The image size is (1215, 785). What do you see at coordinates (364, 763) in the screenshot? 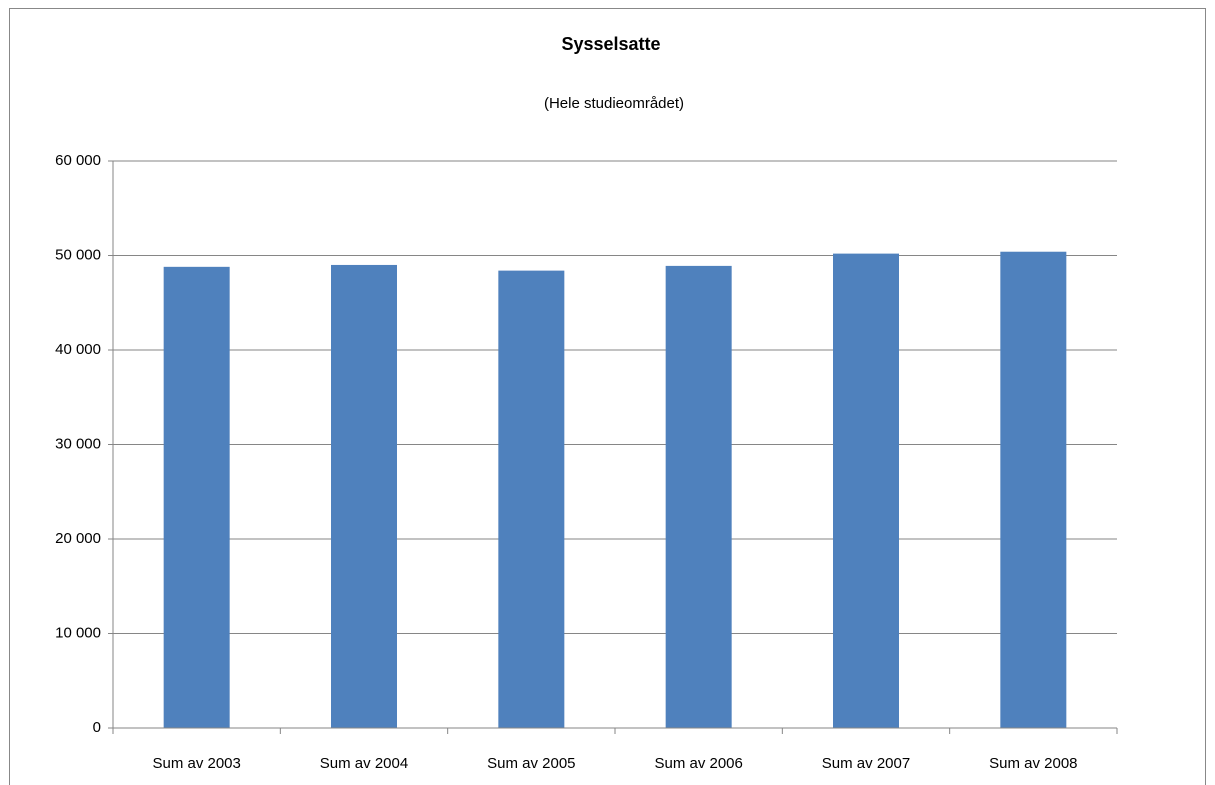
I see `x-tick-label: Sum av 2004` at bounding box center [364, 763].